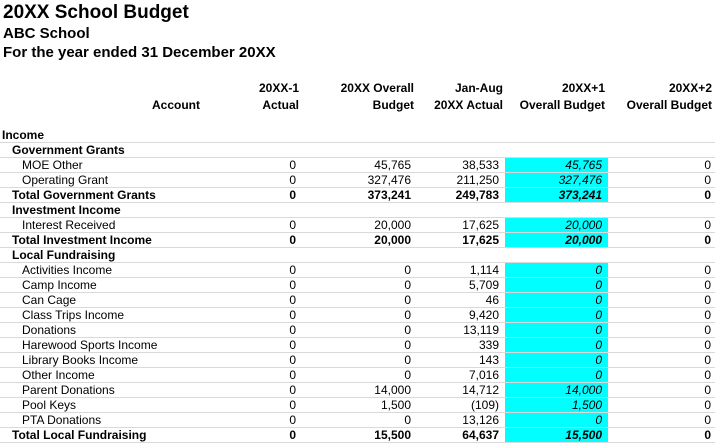 This screenshot has width=715, height=443. What do you see at coordinates (461, 390) in the screenshot?
I see `row-value-col3: 14,712` at bounding box center [461, 390].